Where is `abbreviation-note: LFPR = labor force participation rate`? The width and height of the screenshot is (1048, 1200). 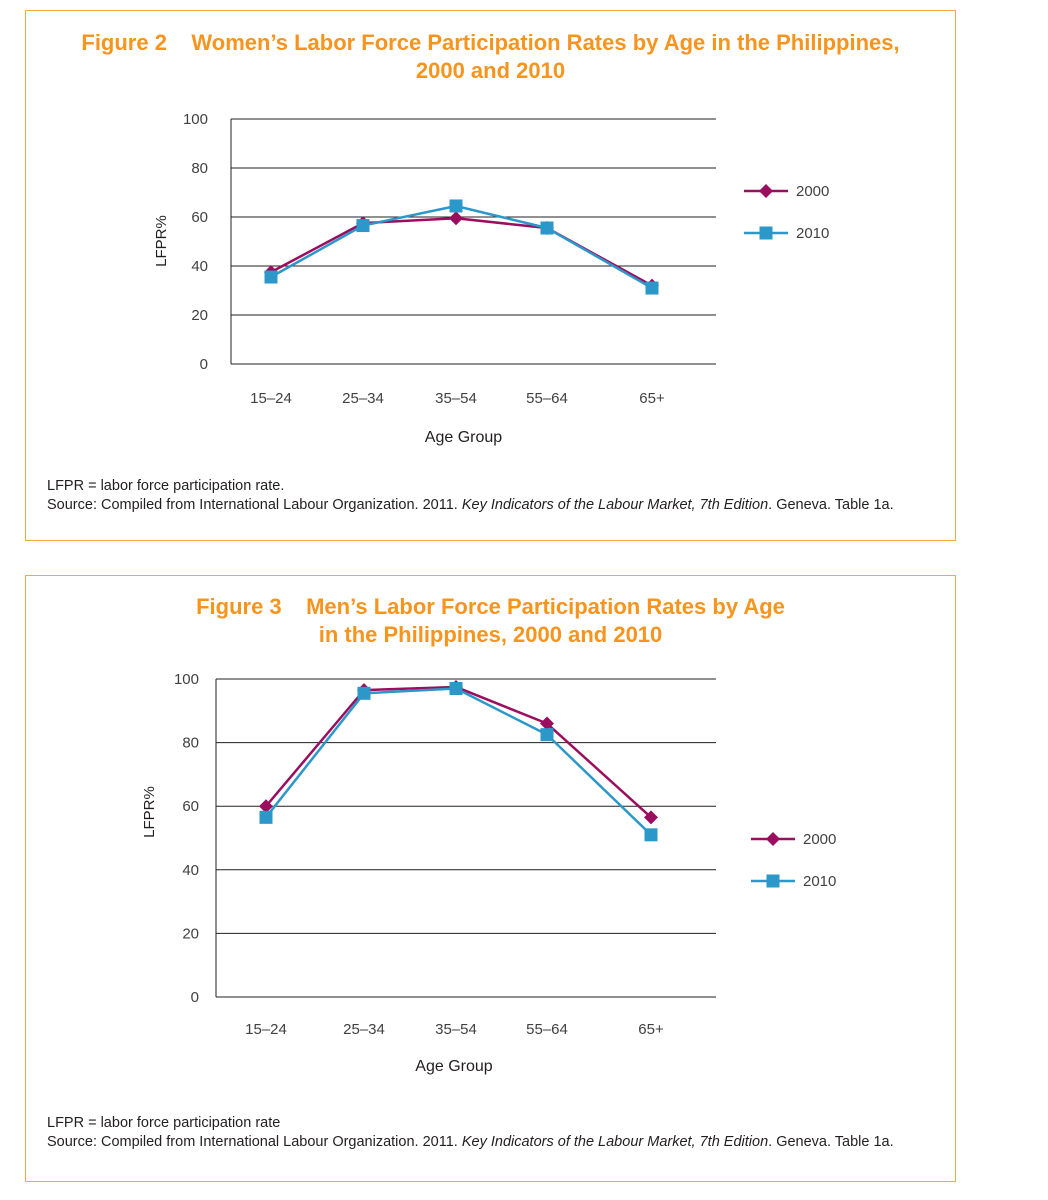 abbreviation-note: LFPR = labor force participation rate is located at coordinates (164, 1123).